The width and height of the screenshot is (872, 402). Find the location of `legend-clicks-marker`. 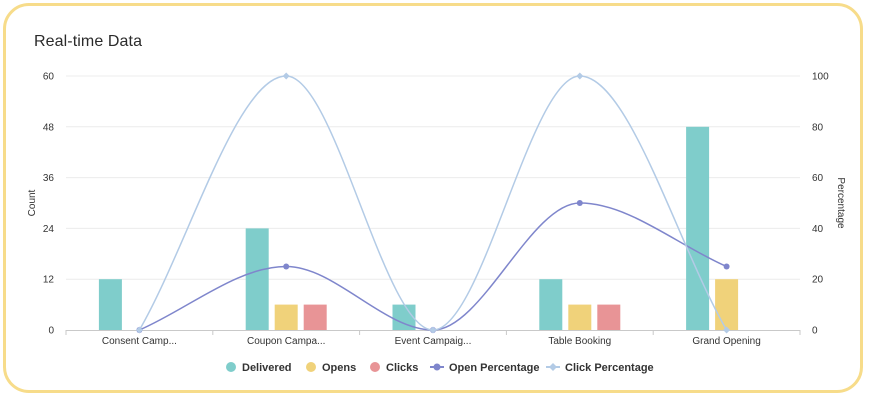

legend-clicks-marker is located at coordinates (375, 367).